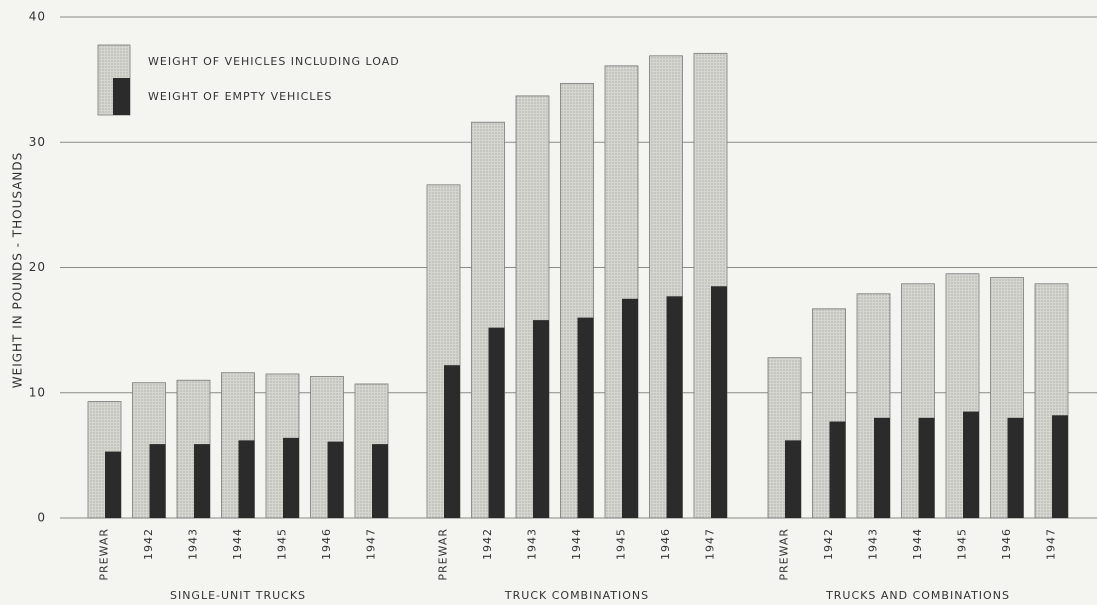 The image size is (1097, 605). What do you see at coordinates (18, 270) in the screenshot?
I see `y-axis-label: WEIGHT IN POUNDS - THOUSANDS` at bounding box center [18, 270].